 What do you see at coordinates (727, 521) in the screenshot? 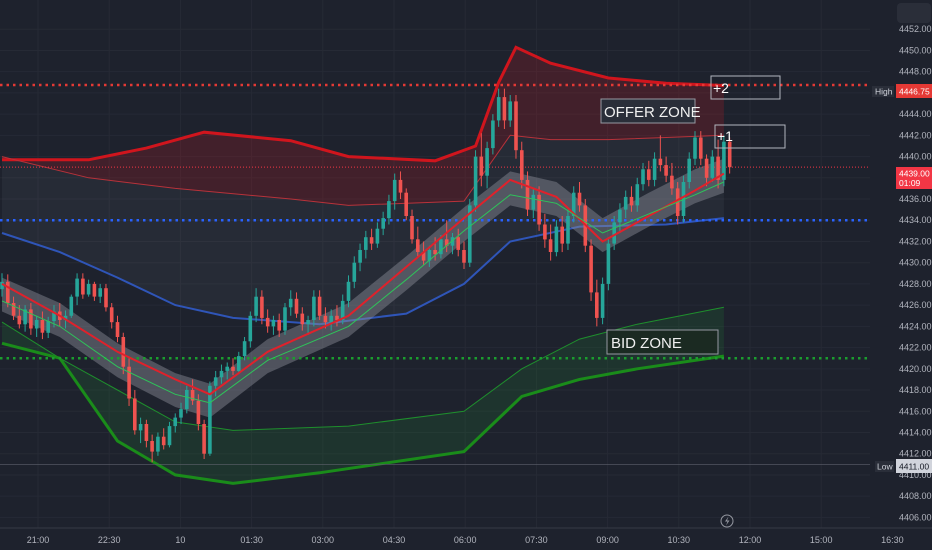
I see `lightning-icon` at bounding box center [727, 521].